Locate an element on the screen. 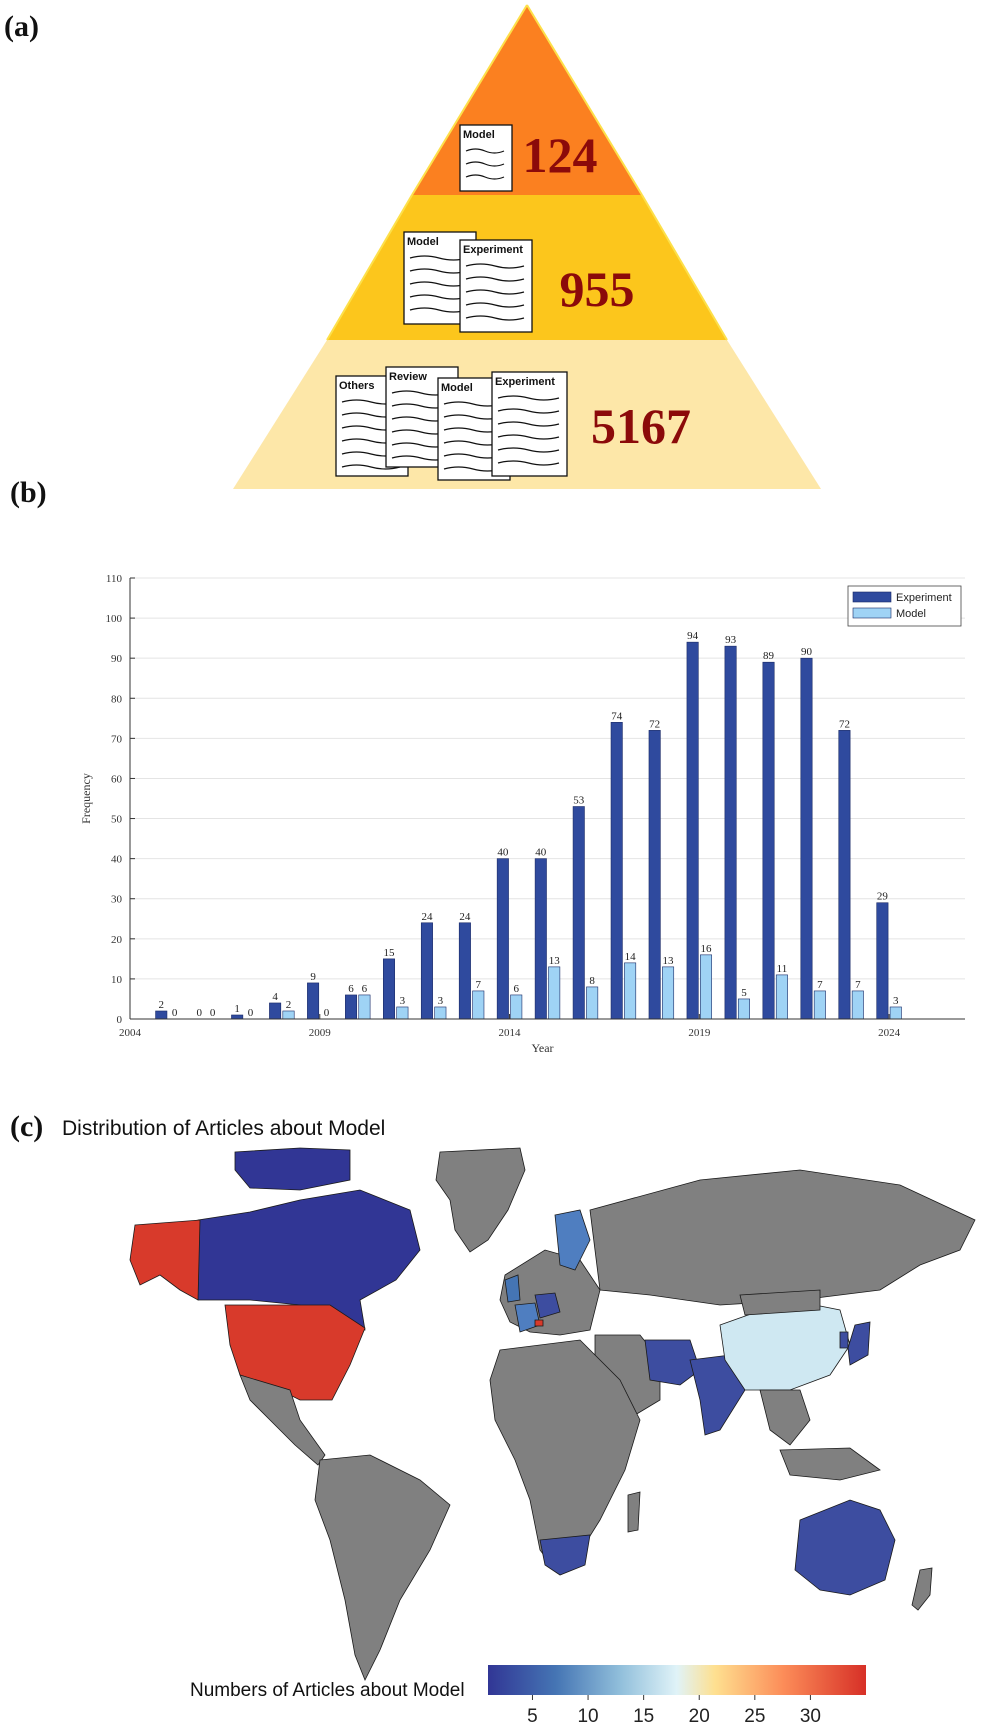  y-tick-label: 0 is located at coordinates (120, 1020).